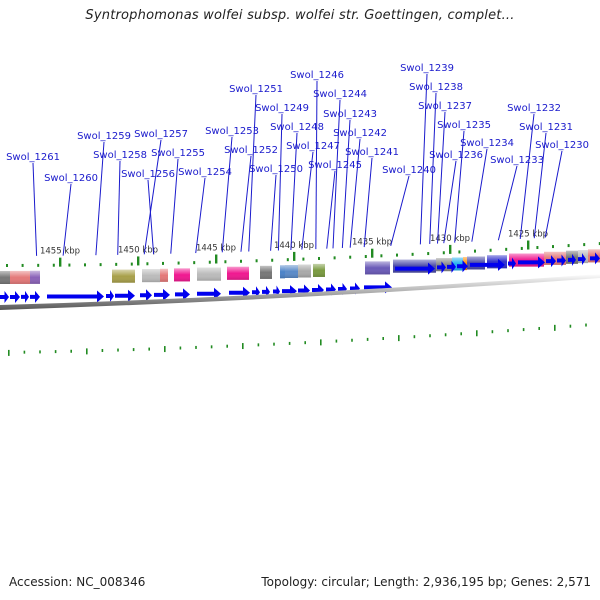 Image resolution: width=600 pixels, height=600 pixels. What do you see at coordinates (300, 292) in the screenshot?
I see `genome-backbone` at bounding box center [300, 292].